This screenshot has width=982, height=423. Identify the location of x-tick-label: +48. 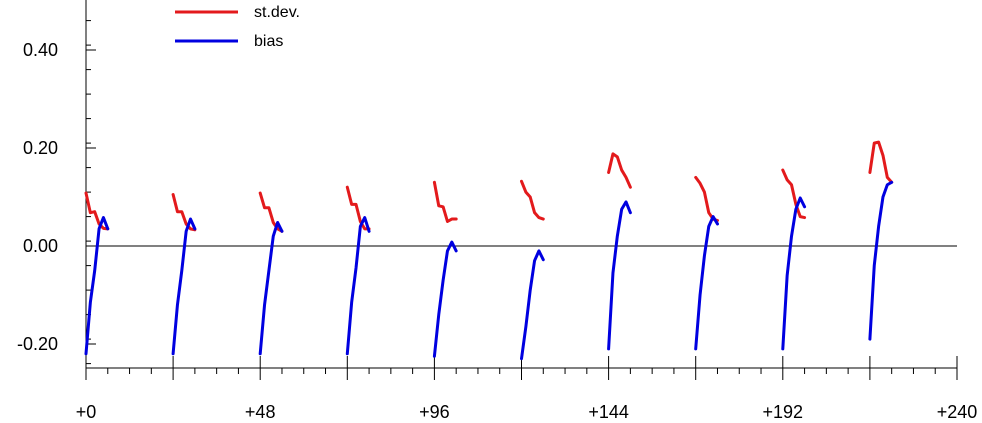
(260, 412).